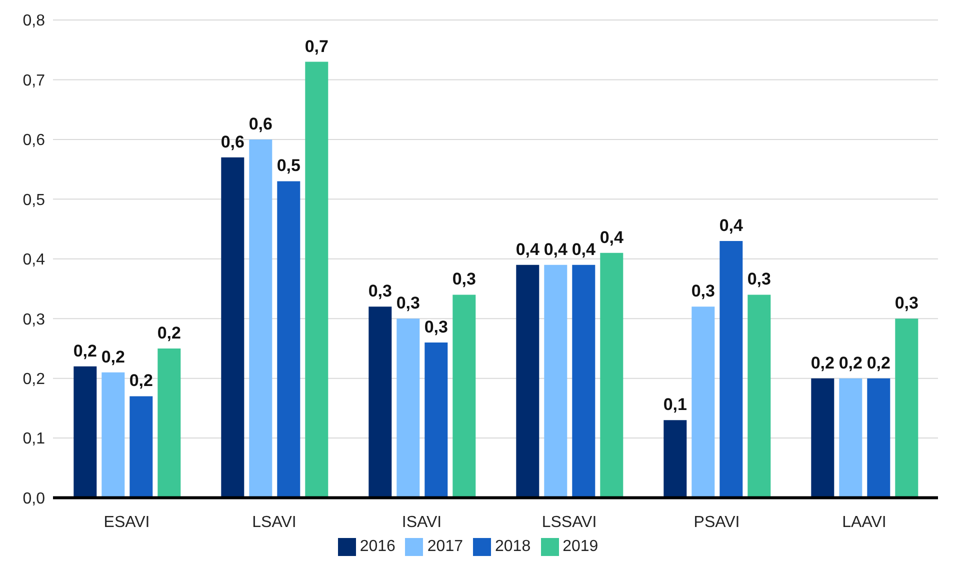  I want to click on legend-label: 2018, so click(513, 546).